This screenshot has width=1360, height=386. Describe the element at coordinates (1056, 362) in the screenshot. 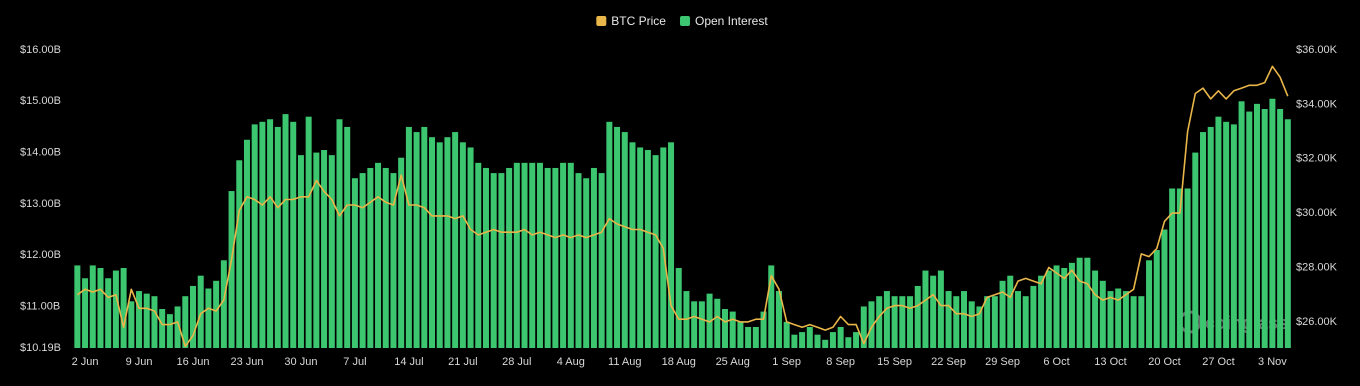

I see `x-tick-label: 6 Oct` at that location.